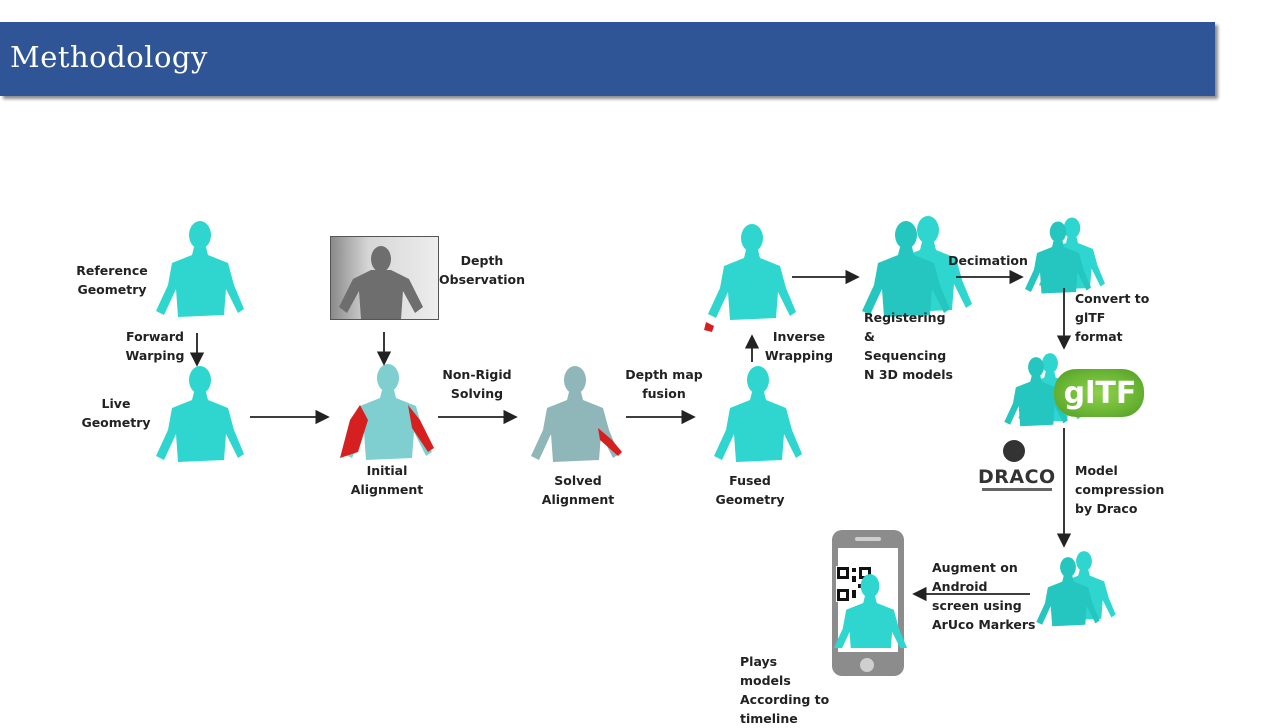  What do you see at coordinates (1014, 451) in the screenshot?
I see `draco-icon` at bounding box center [1014, 451].